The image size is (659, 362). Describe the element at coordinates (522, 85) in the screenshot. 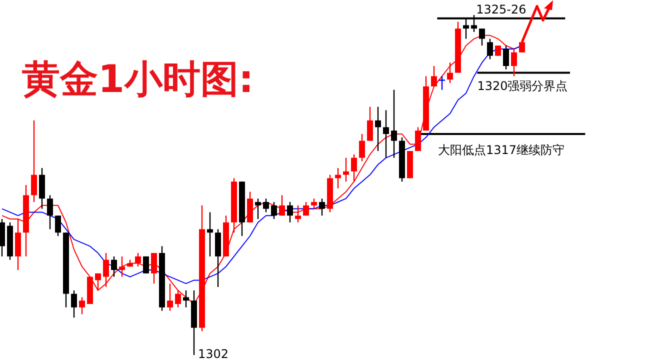

I see `annotation: 1320强弱分界点` at that location.